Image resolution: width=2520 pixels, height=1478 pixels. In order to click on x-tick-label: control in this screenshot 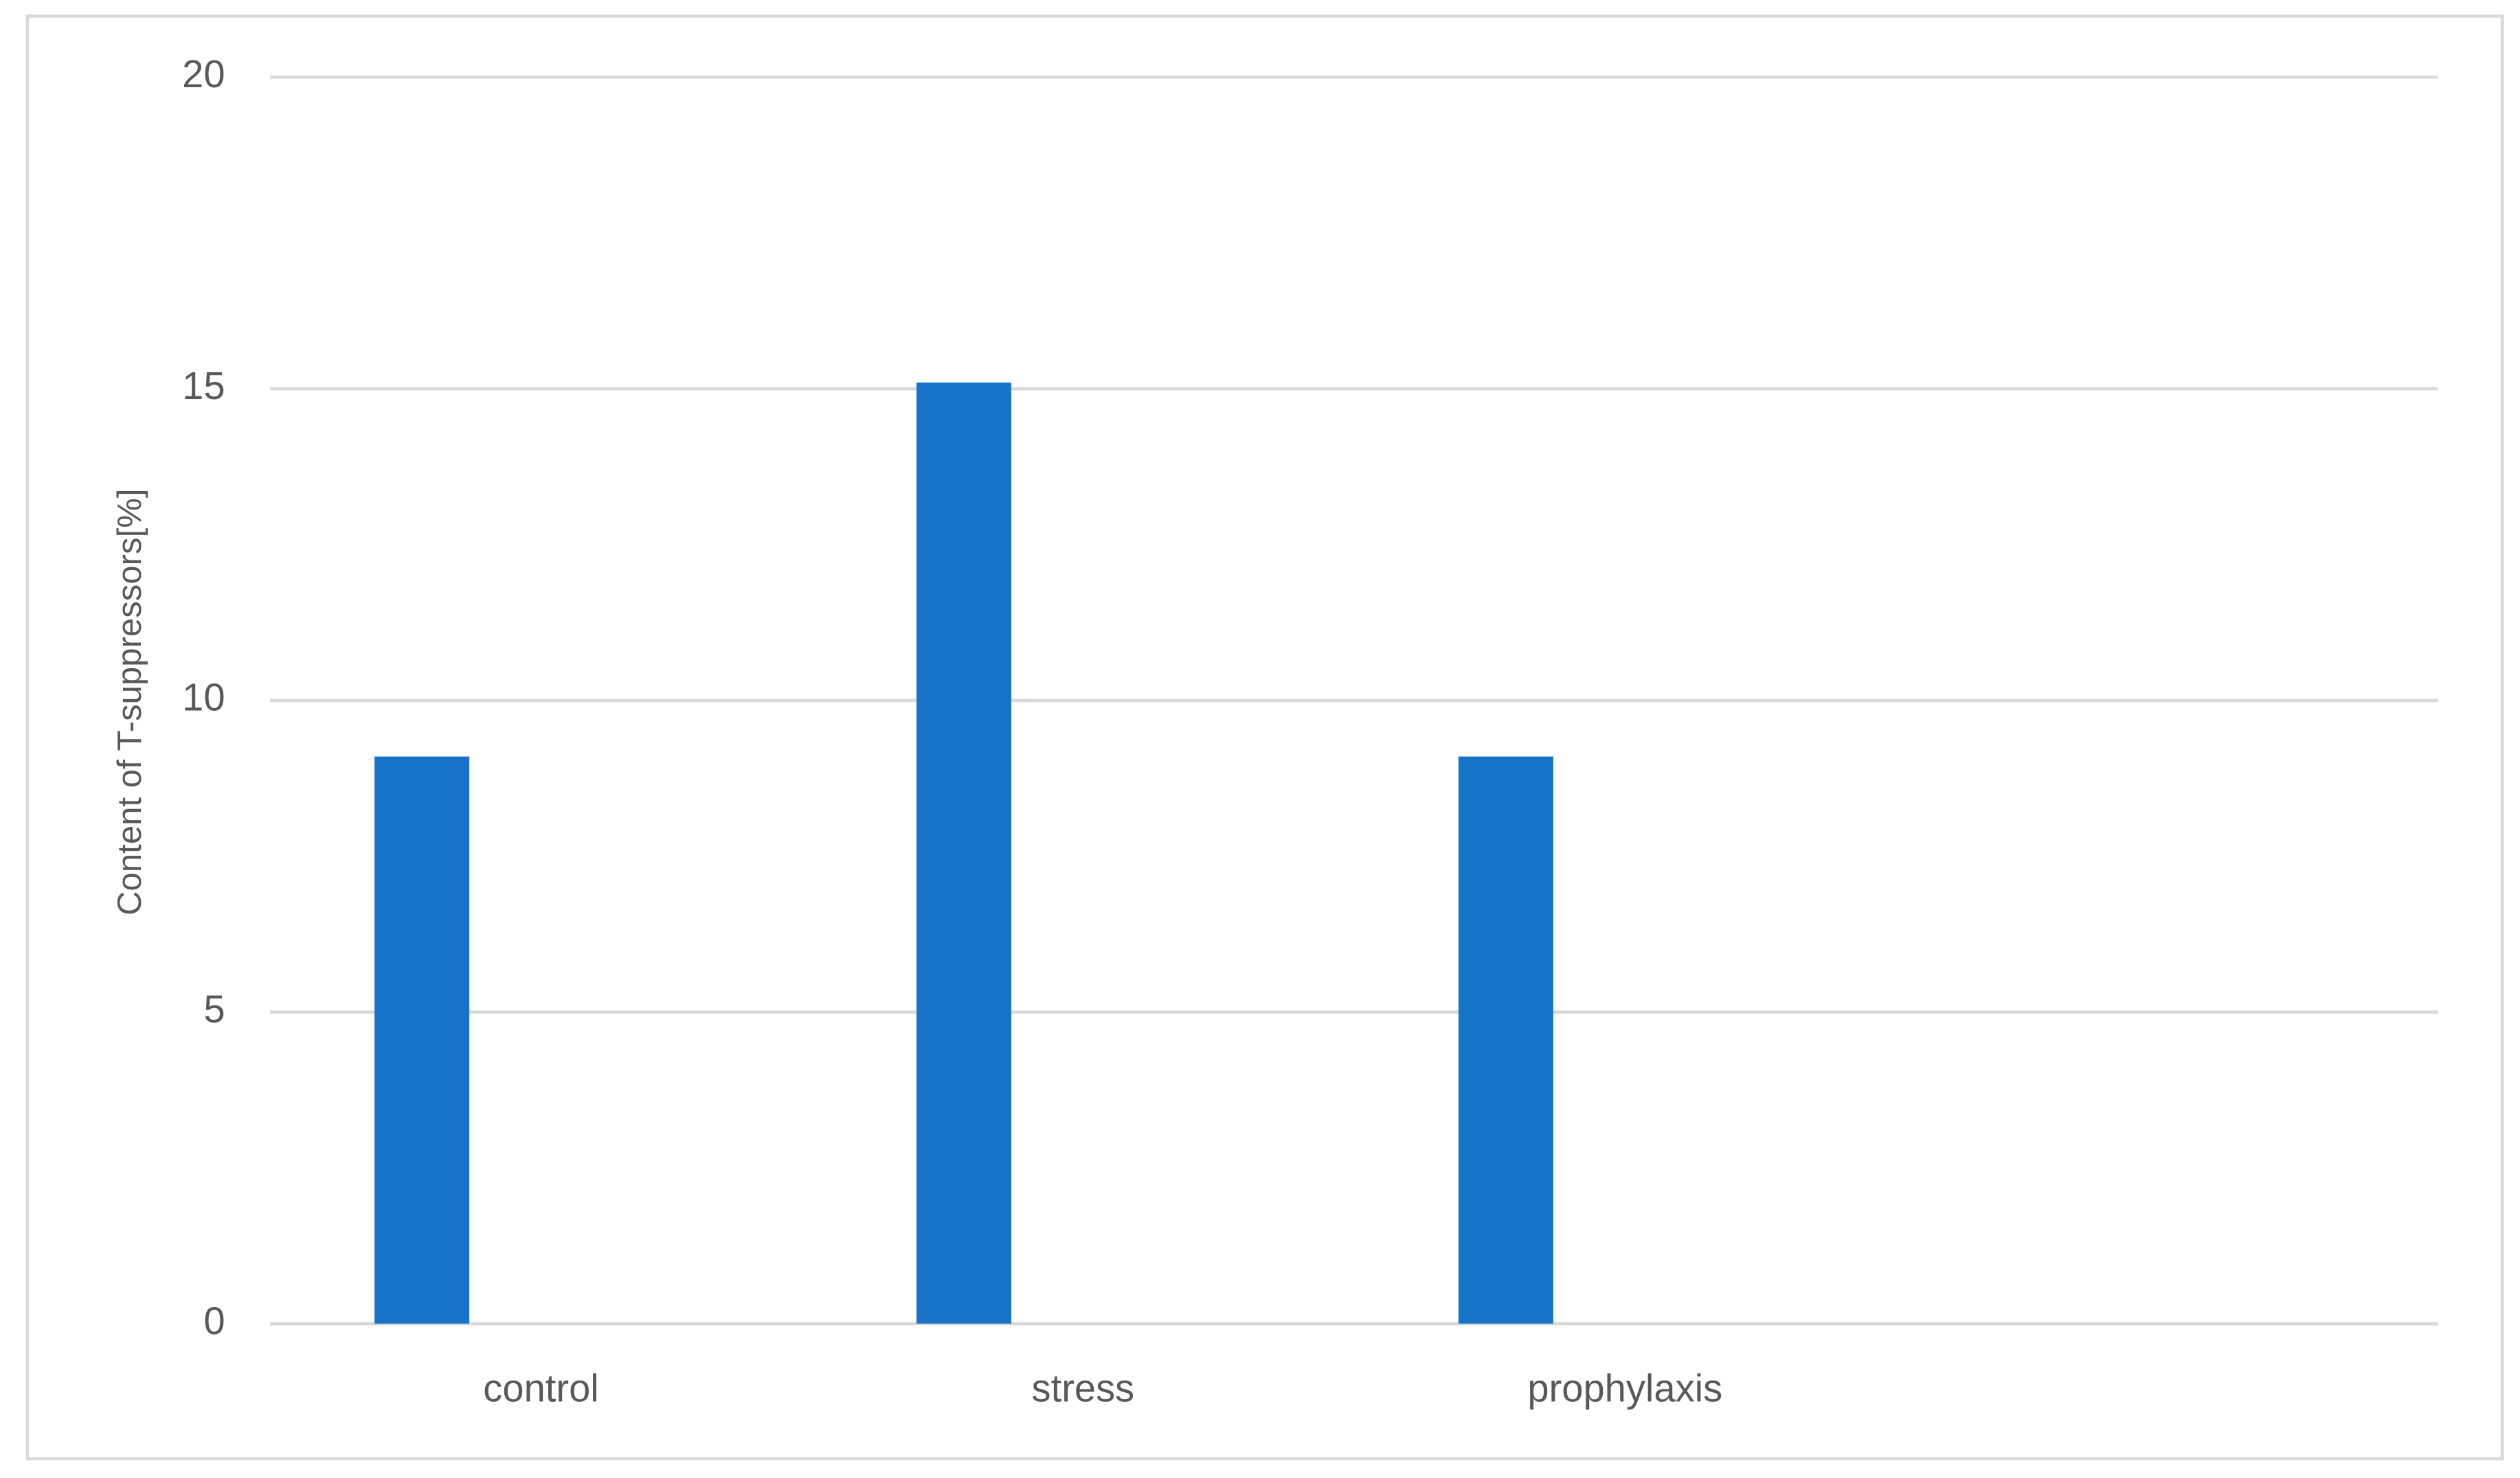, I will do `click(540, 1388)`.